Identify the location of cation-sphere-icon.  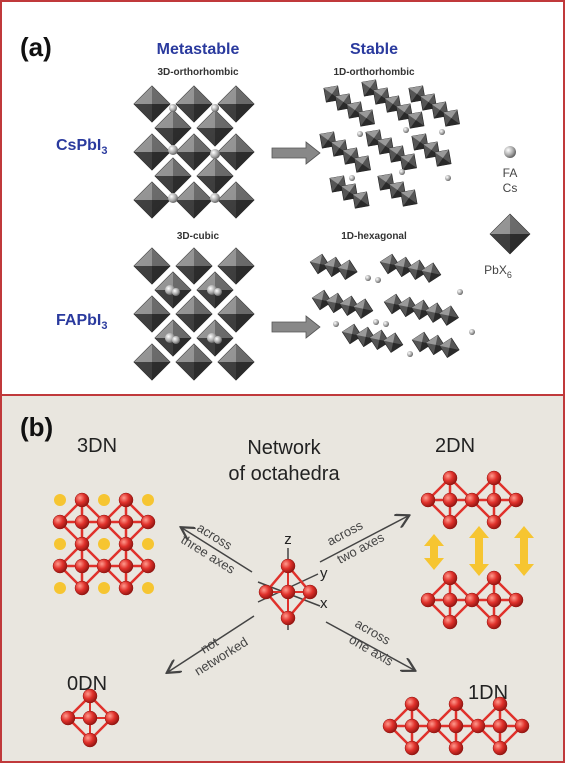
(510, 152).